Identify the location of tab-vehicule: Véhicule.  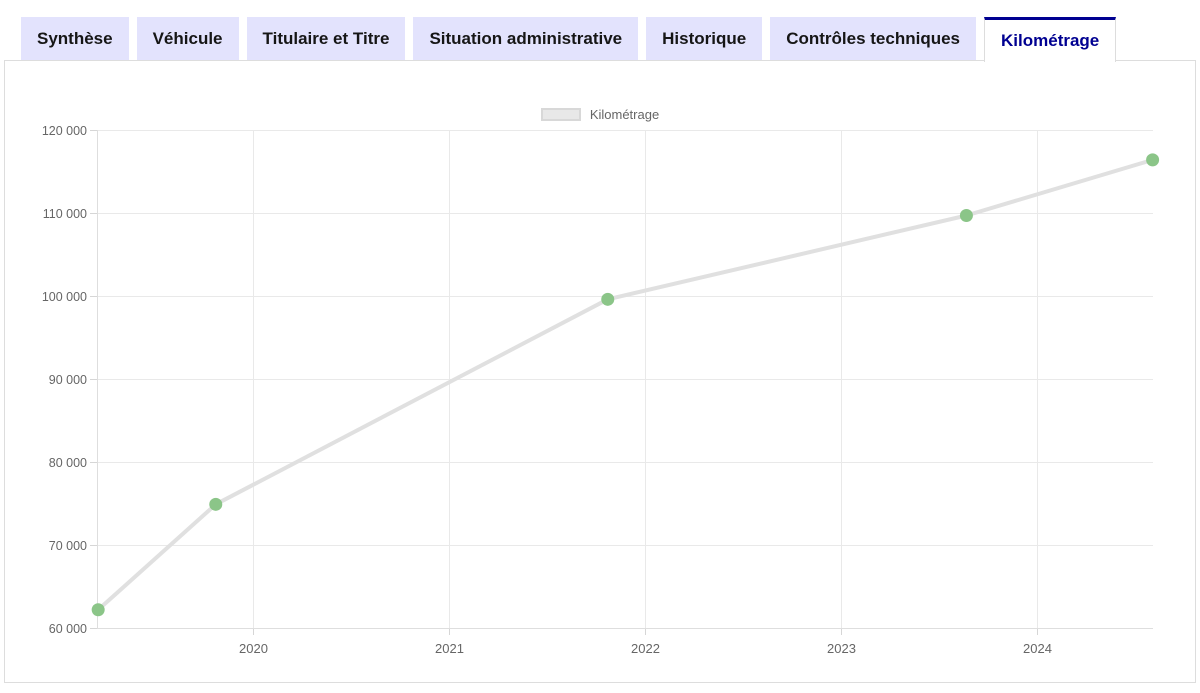
(187, 38).